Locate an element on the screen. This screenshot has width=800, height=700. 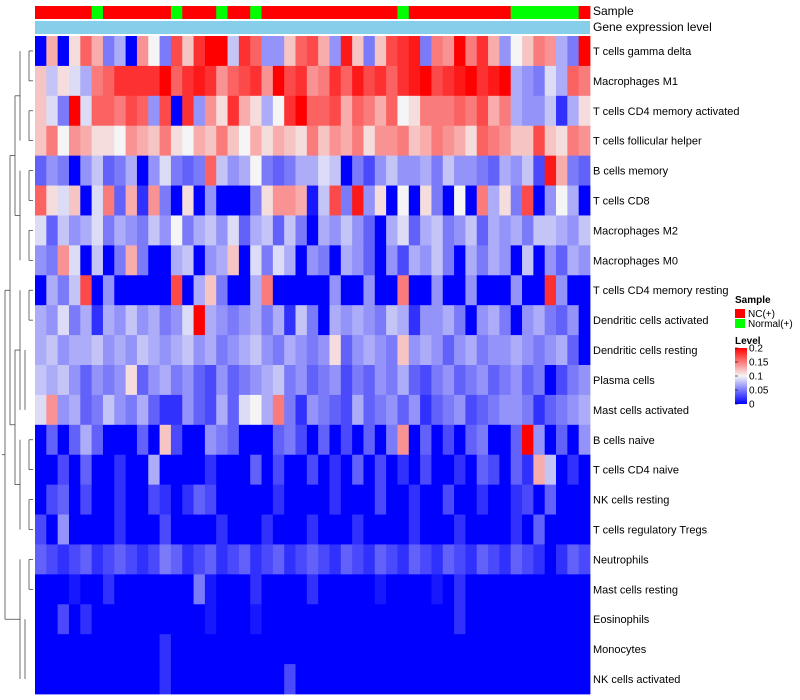
row-label: T cells CD4 memory resting is located at coordinates (661, 291).